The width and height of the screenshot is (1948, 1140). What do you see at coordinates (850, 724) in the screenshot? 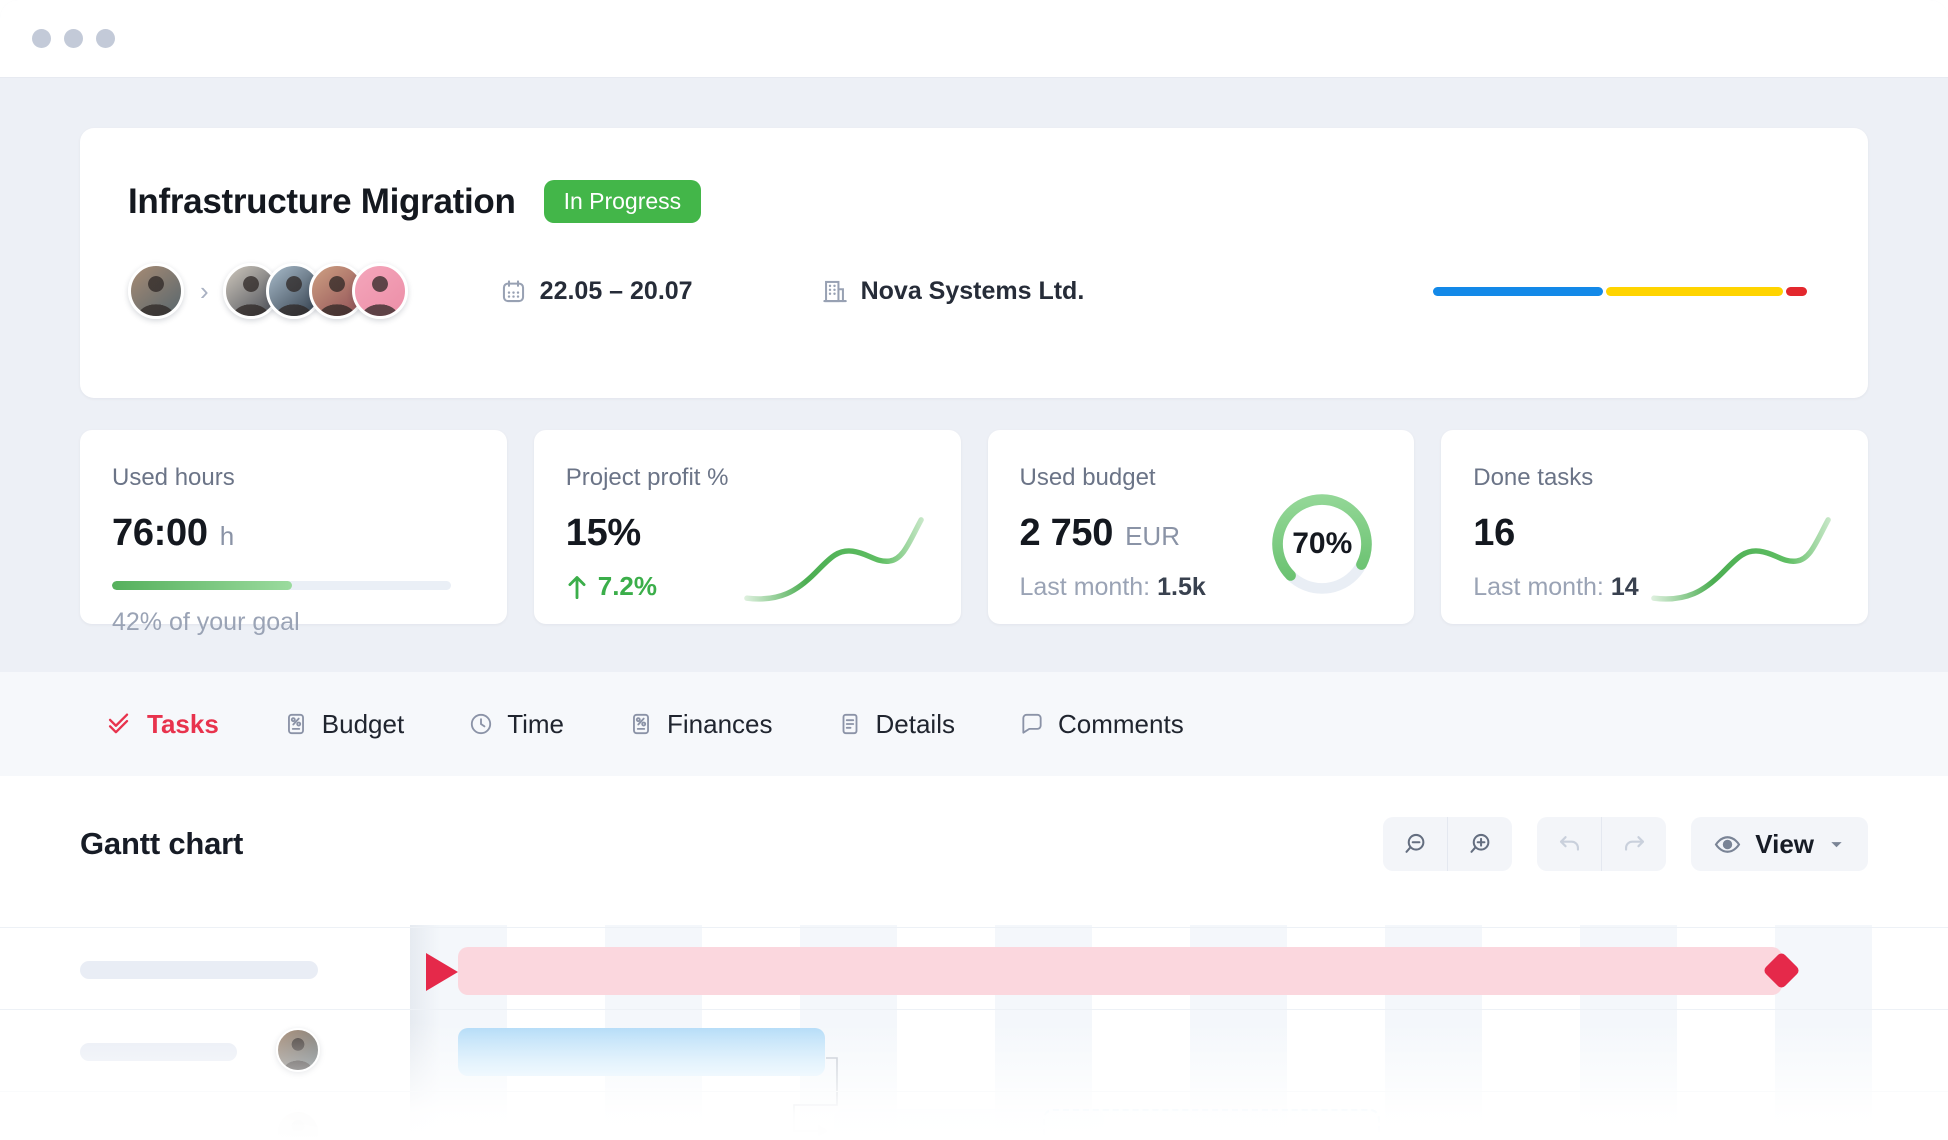
I see `document-icon` at bounding box center [850, 724].